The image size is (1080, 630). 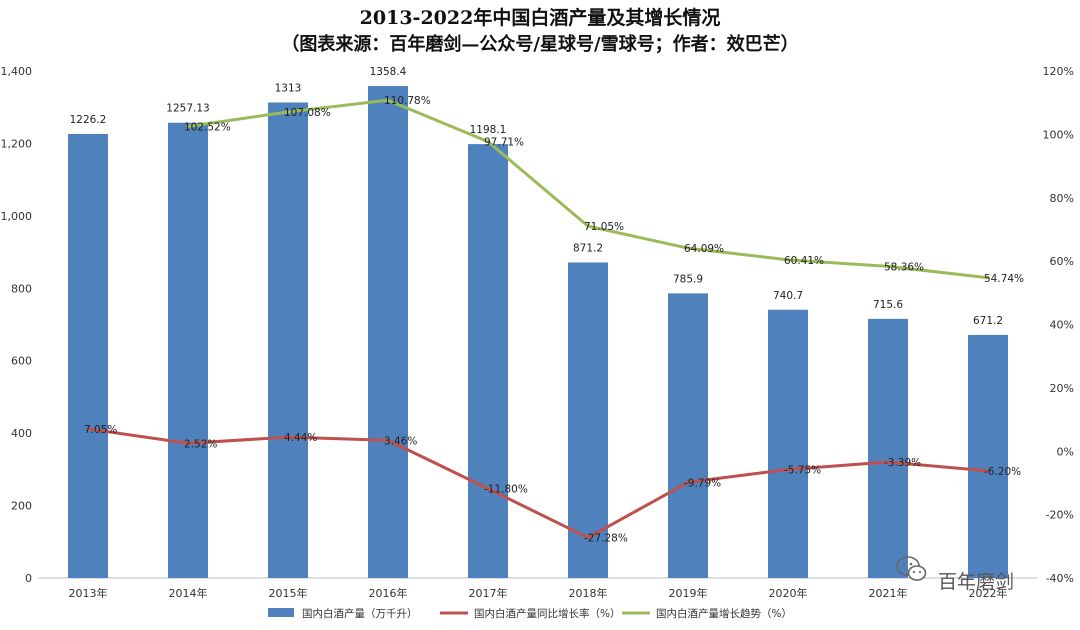 What do you see at coordinates (1062, 198) in the screenshot?
I see `y-right-tick-label: 80%` at bounding box center [1062, 198].